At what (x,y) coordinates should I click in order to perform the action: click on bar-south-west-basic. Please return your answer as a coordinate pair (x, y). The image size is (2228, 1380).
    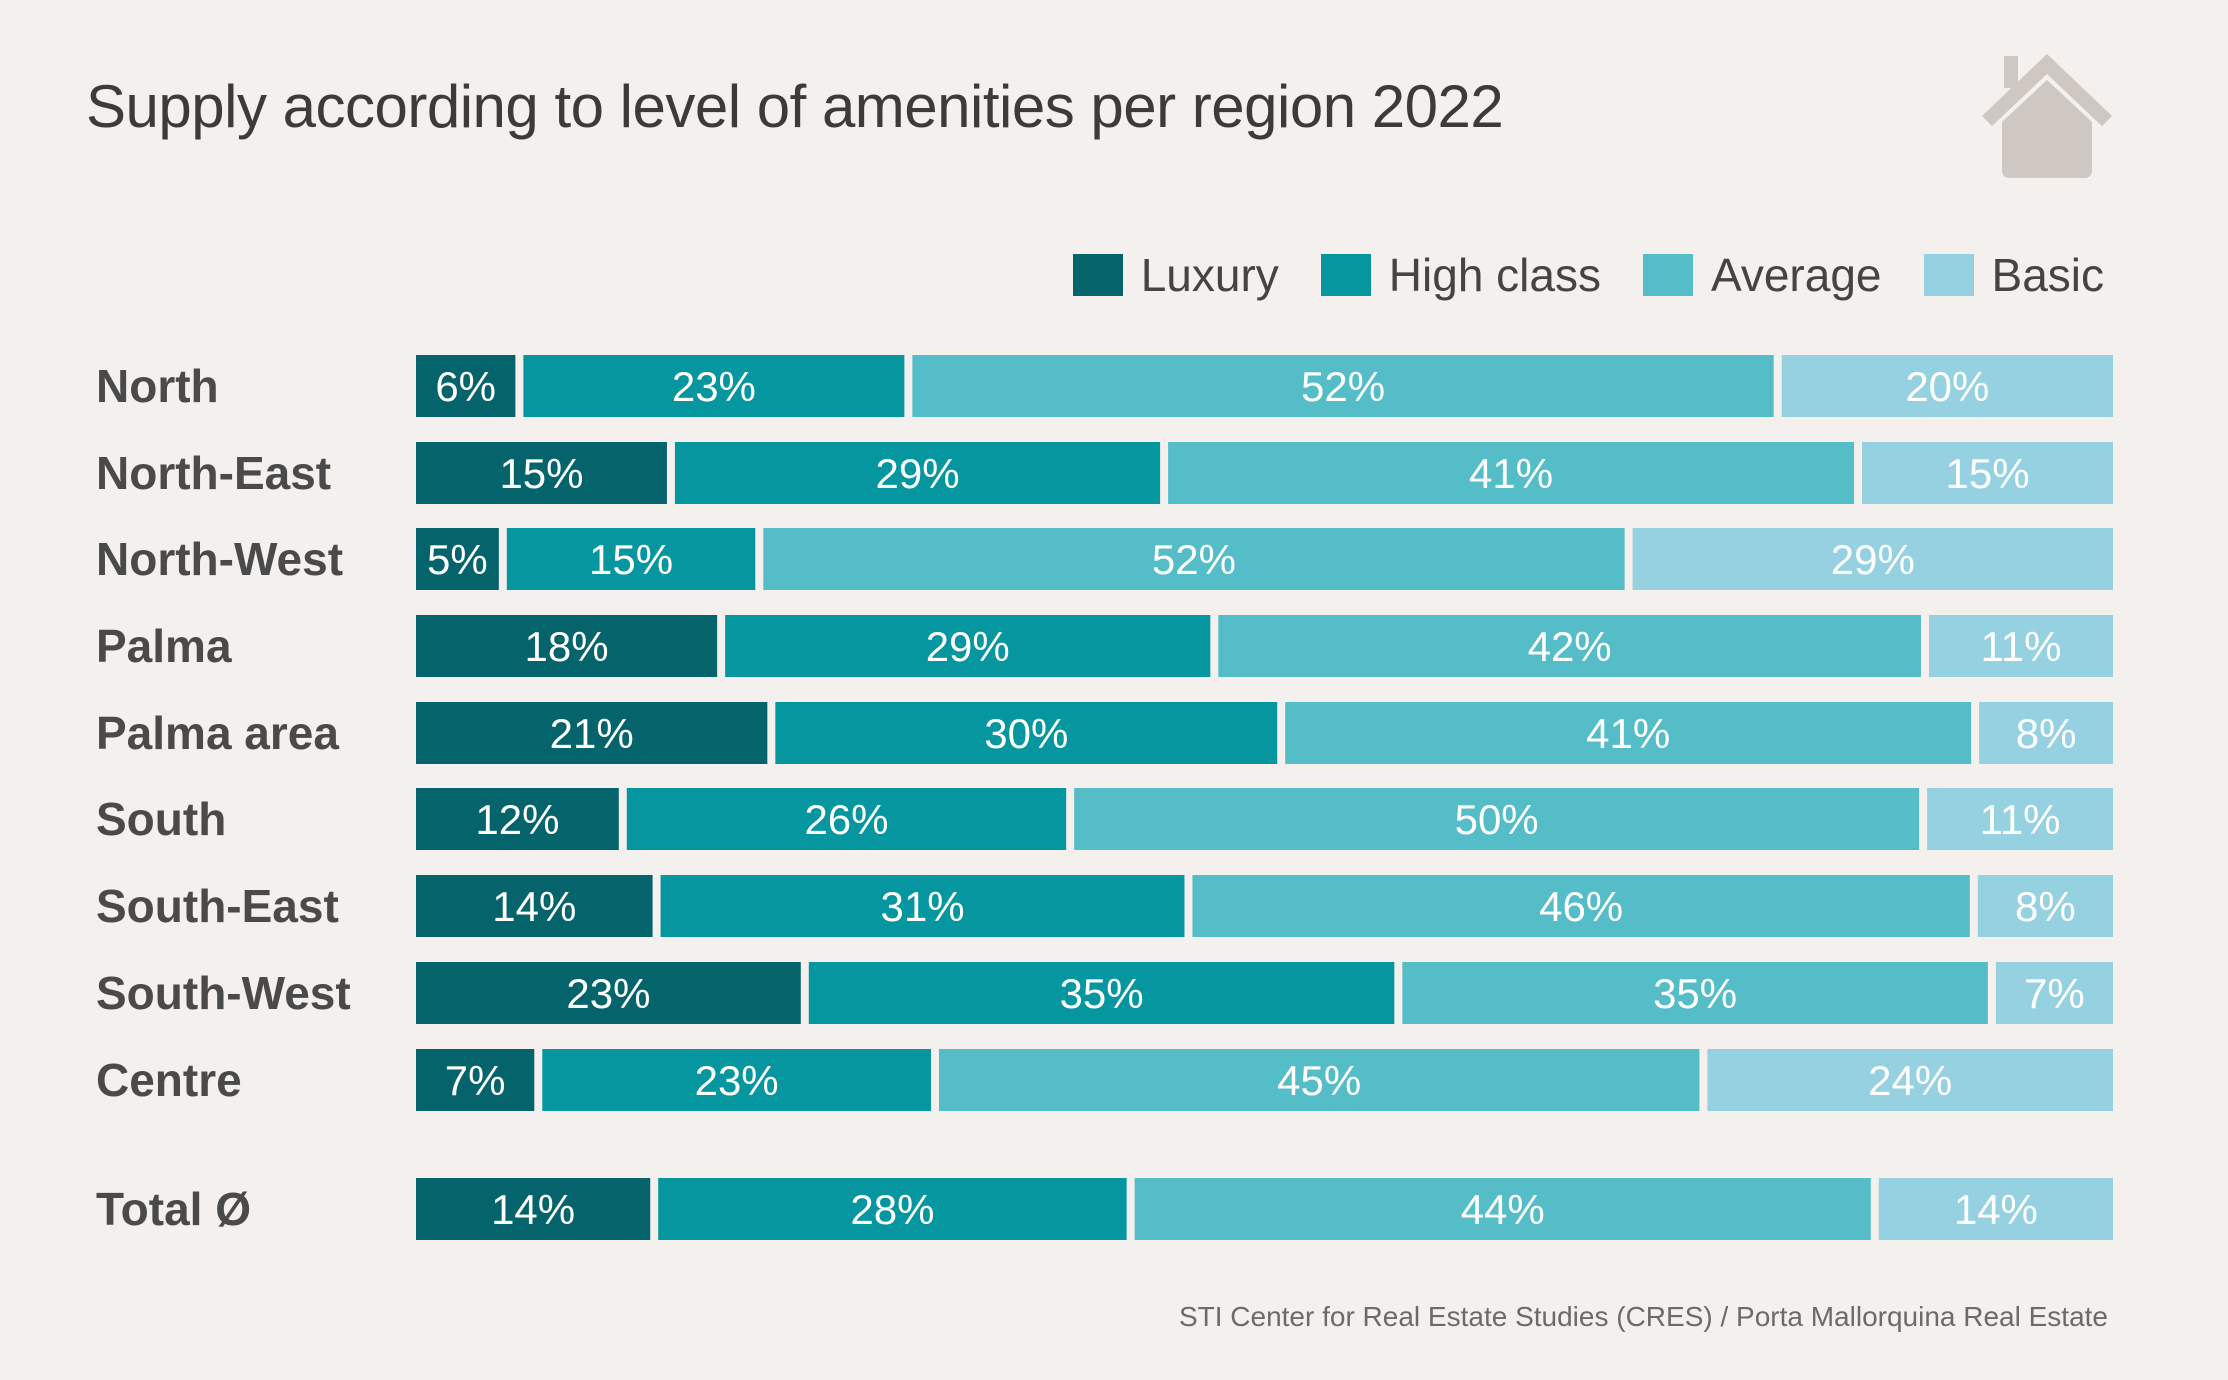
    Looking at the image, I should click on (2054, 993).